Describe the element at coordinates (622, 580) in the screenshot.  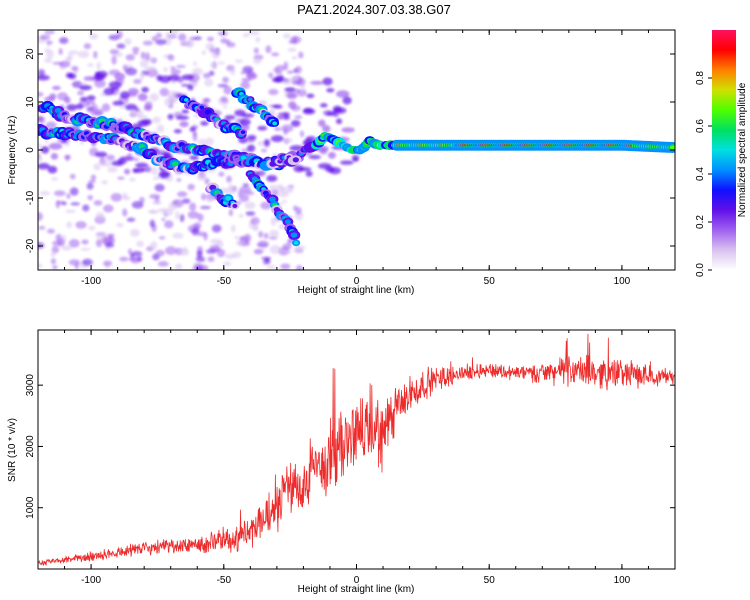
I see `snr-x-tick-label: 100` at that location.